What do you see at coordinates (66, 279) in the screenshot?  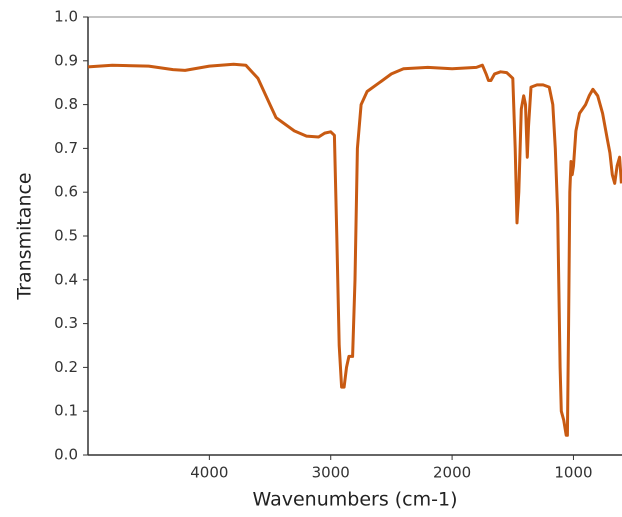 I see `y-tick-label: 0.4` at bounding box center [66, 279].